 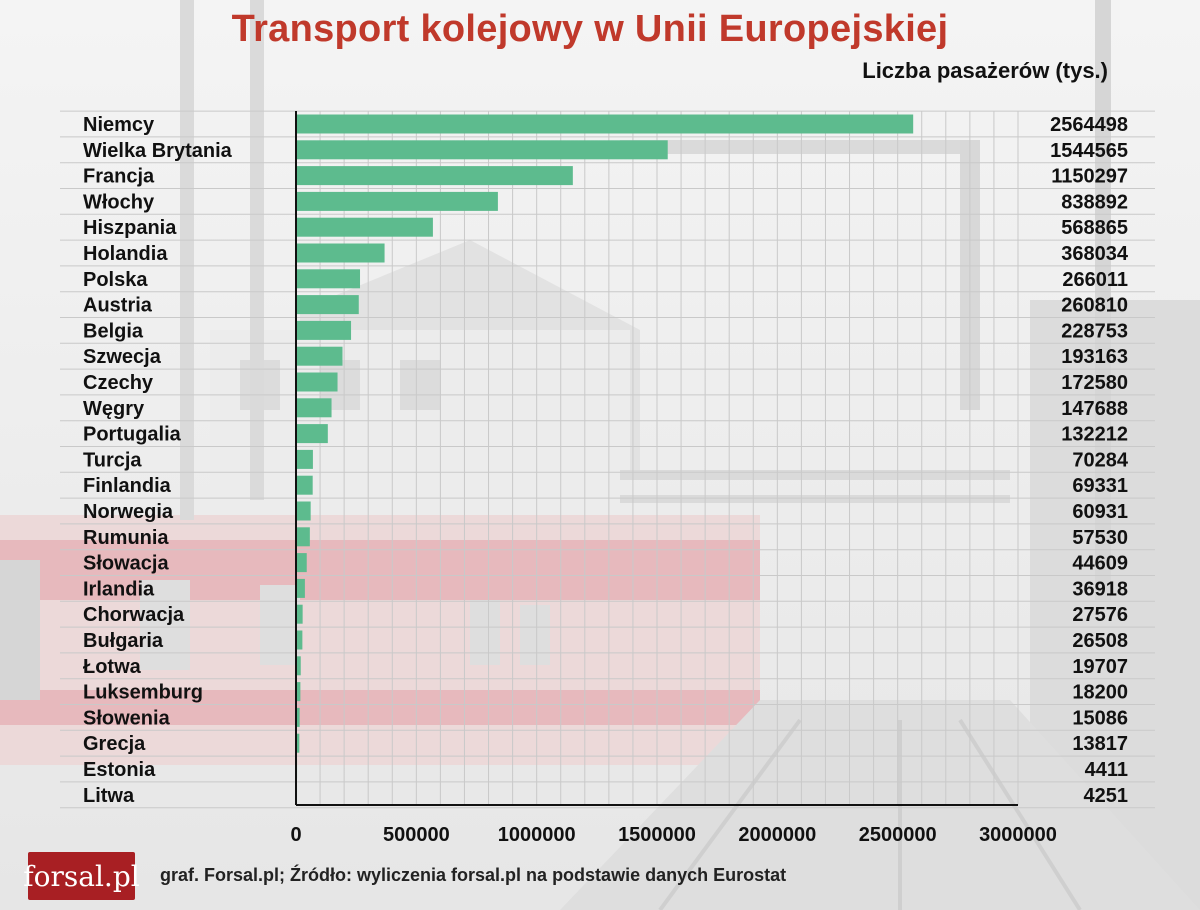 I want to click on x-tick-label: 2500000, so click(x=898, y=835).